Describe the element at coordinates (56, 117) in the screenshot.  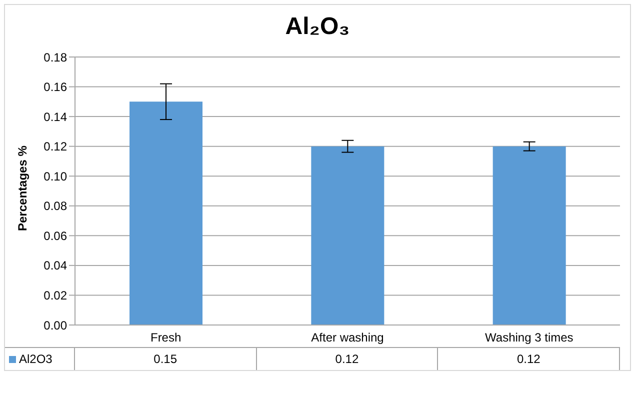
I see `y-tick-label: 0.14` at that location.